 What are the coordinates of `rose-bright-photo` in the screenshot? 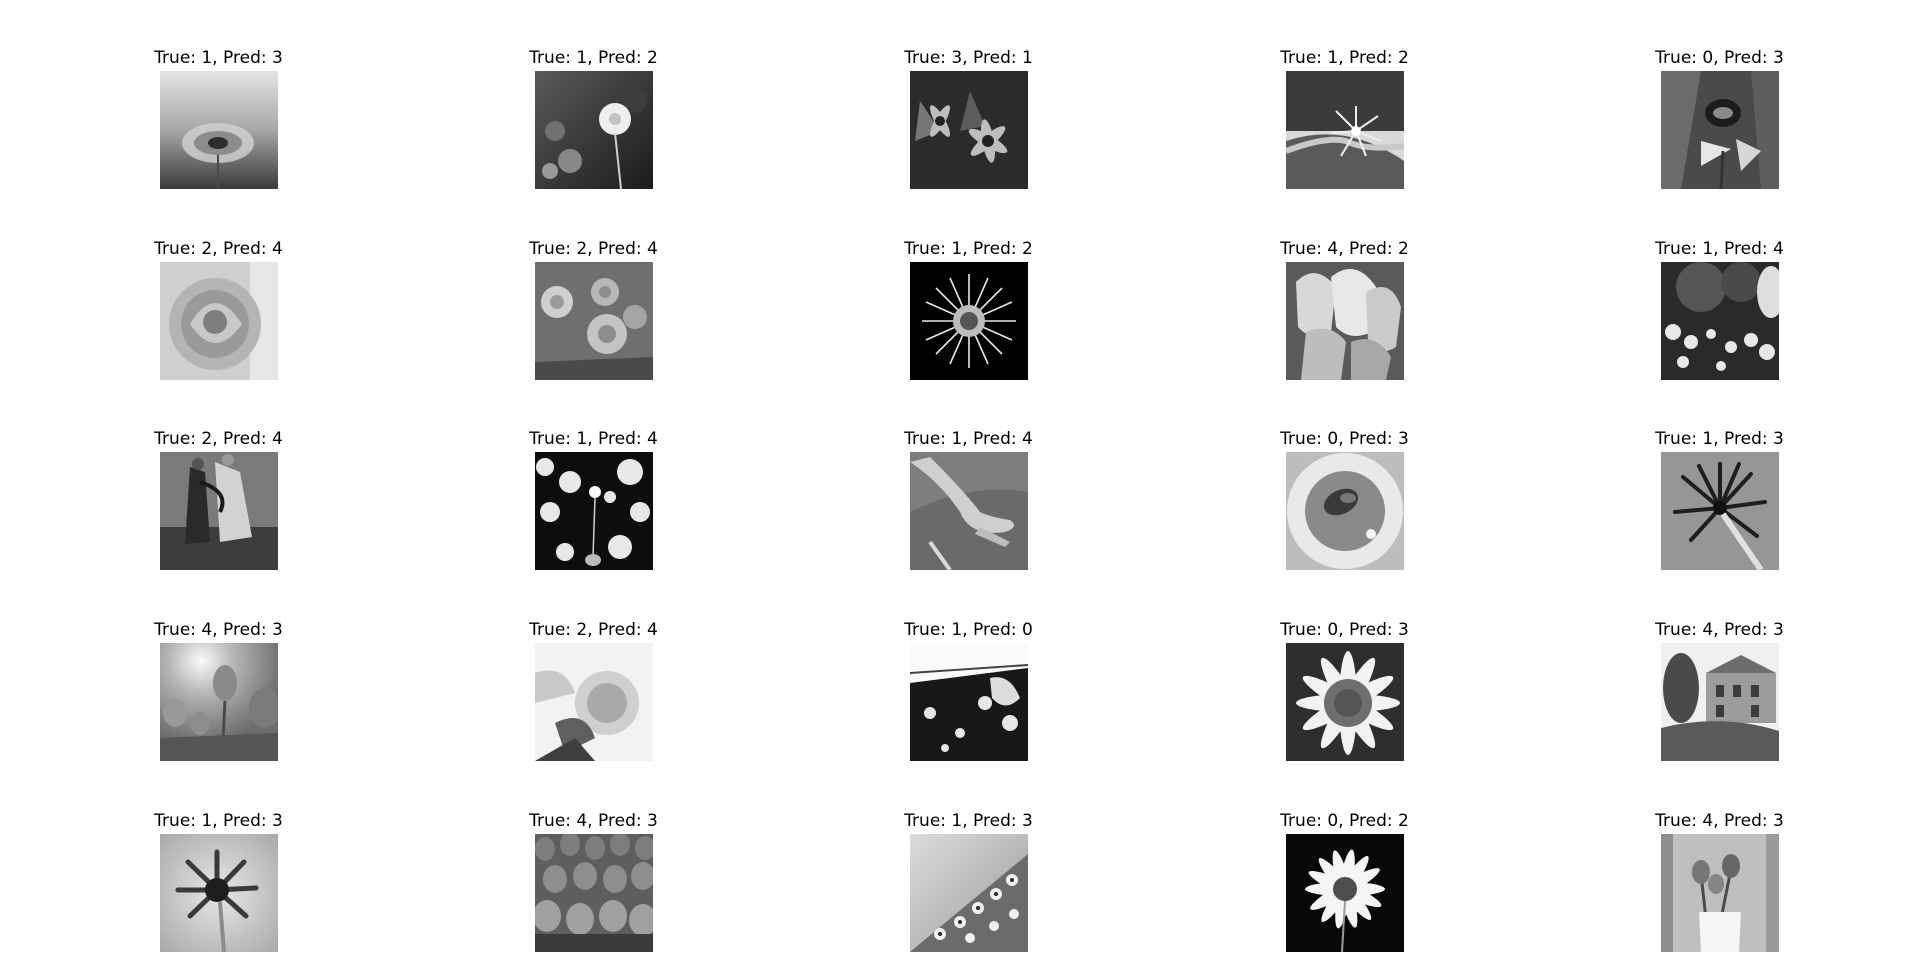 It's located at (593, 702).